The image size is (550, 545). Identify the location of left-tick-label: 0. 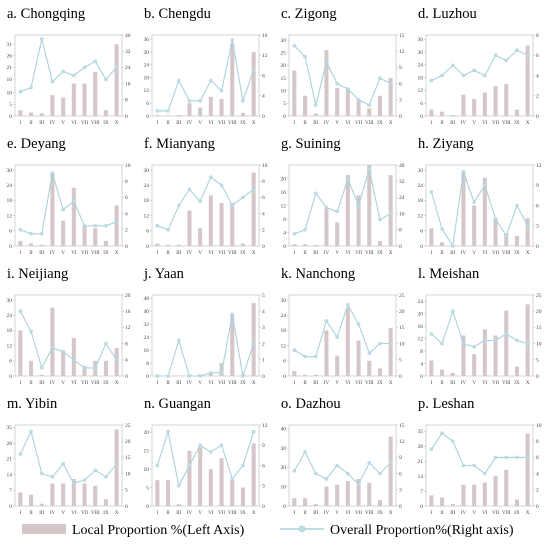
(10, 247).